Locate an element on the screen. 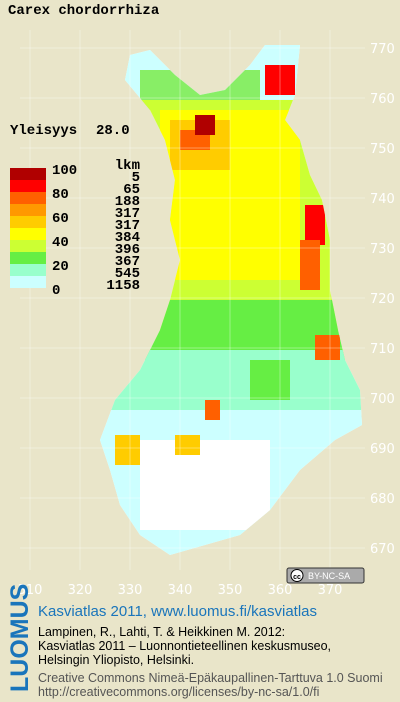 Image resolution: width=400 pixels, height=702 pixels. y-tick-label: 680 is located at coordinates (382, 499).